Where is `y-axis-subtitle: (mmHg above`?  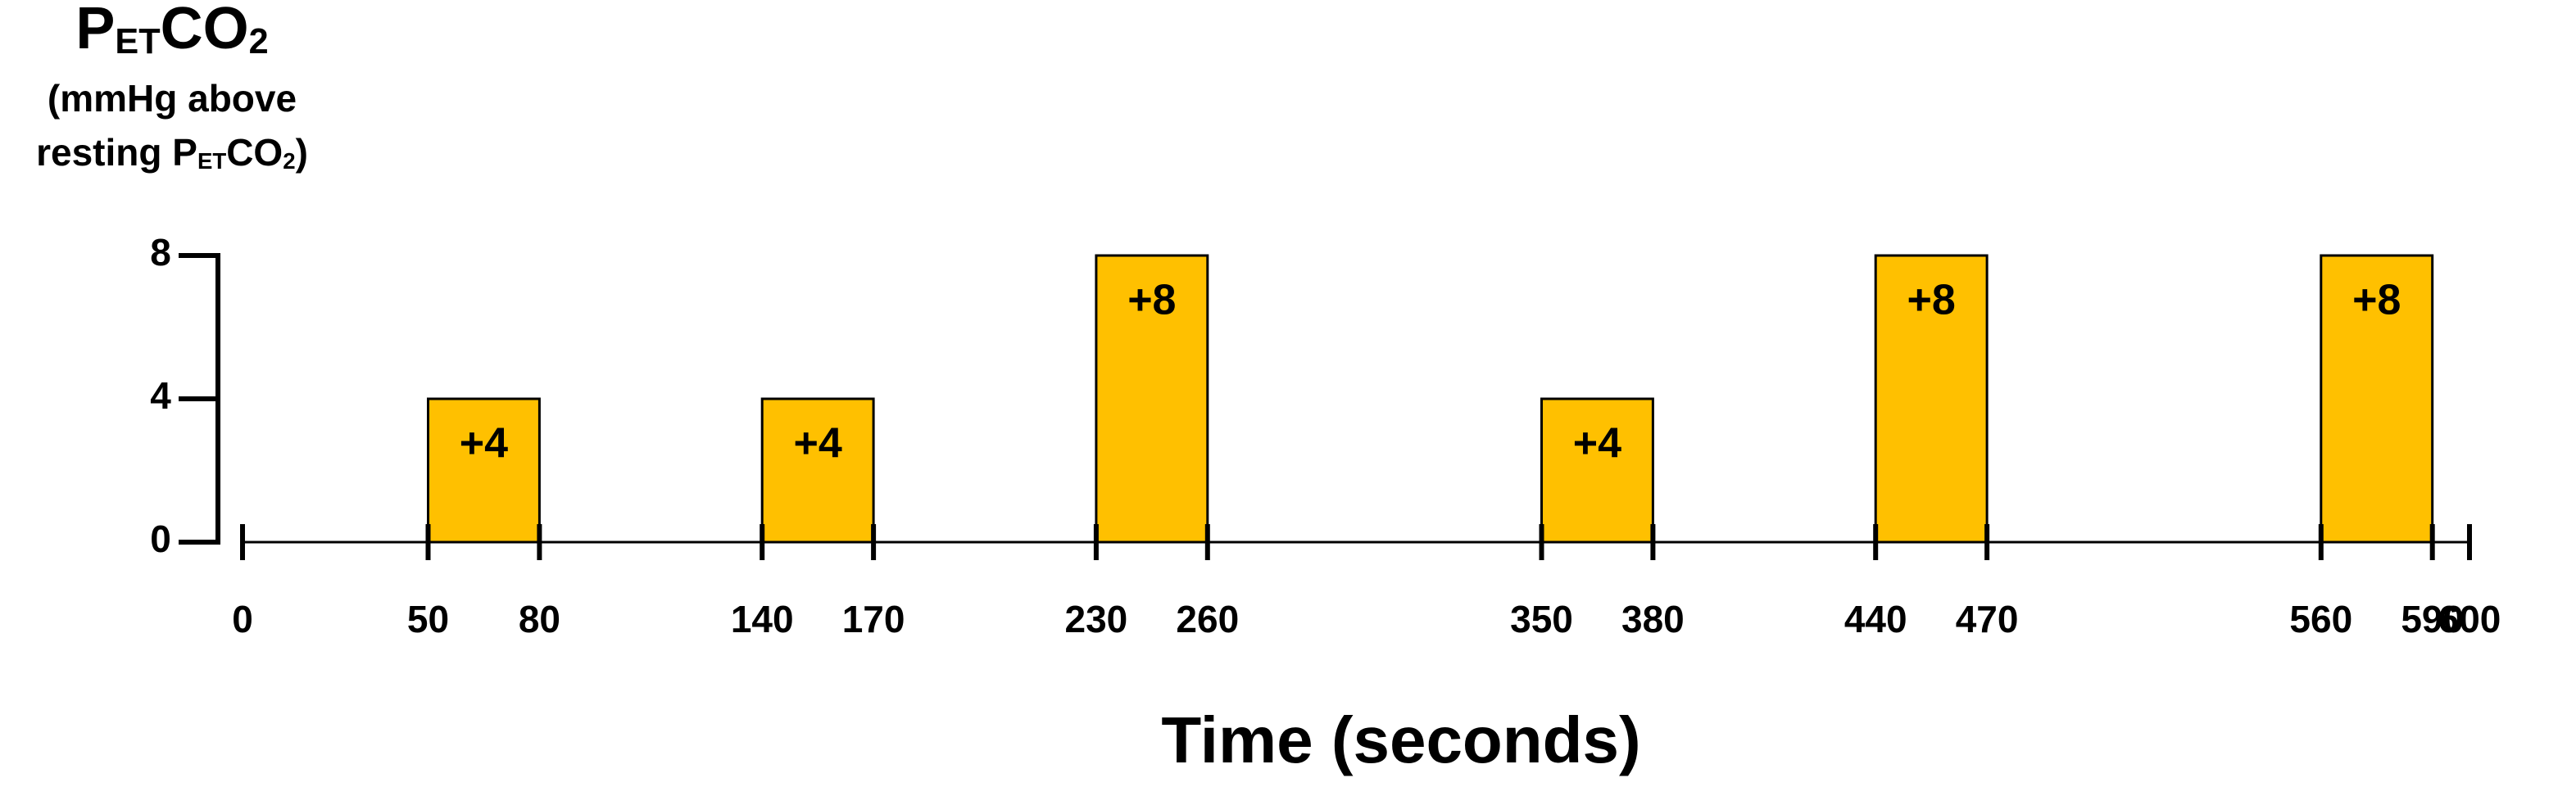 y-axis-subtitle: (mmHg above is located at coordinates (172, 99).